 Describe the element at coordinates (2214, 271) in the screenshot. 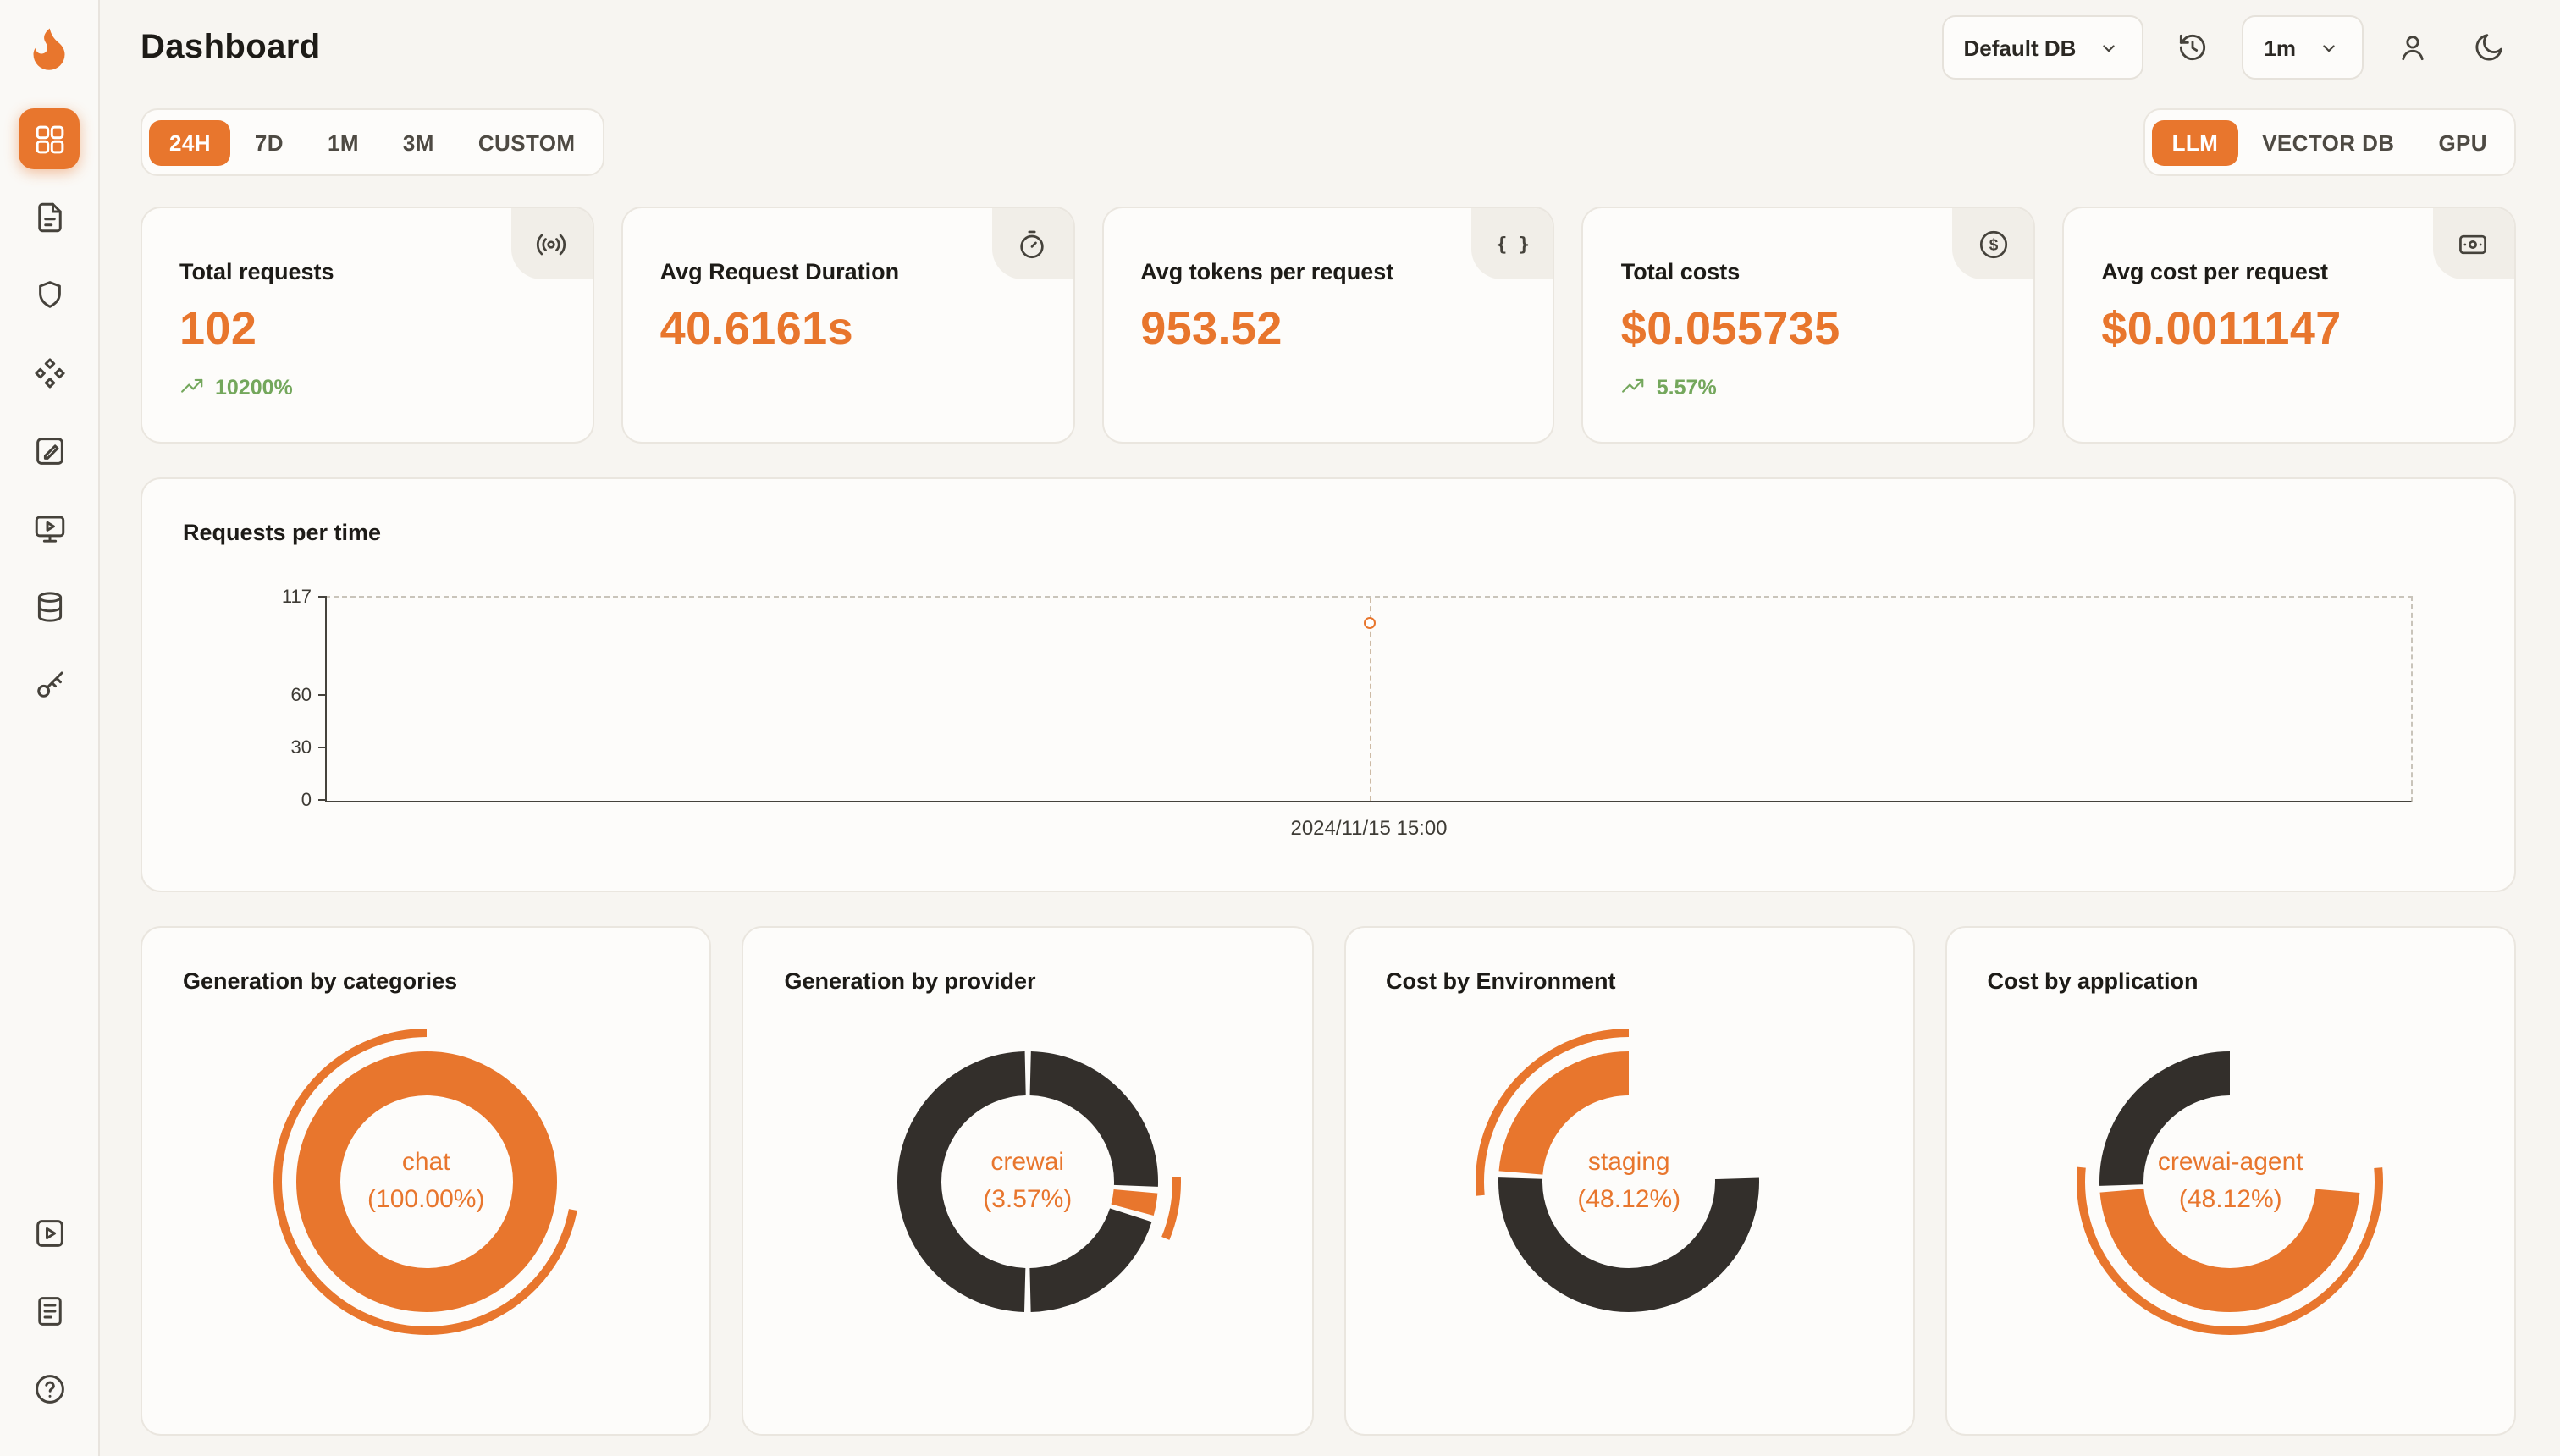

I see `stat-label: Avg cost per request` at that location.